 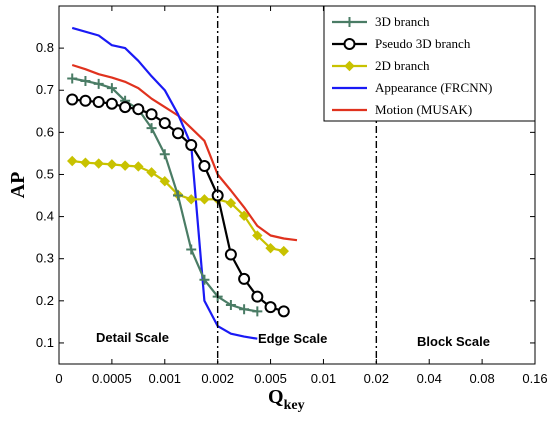 I want to click on legend-label-2d-branch: 2D branch, so click(x=402, y=65).